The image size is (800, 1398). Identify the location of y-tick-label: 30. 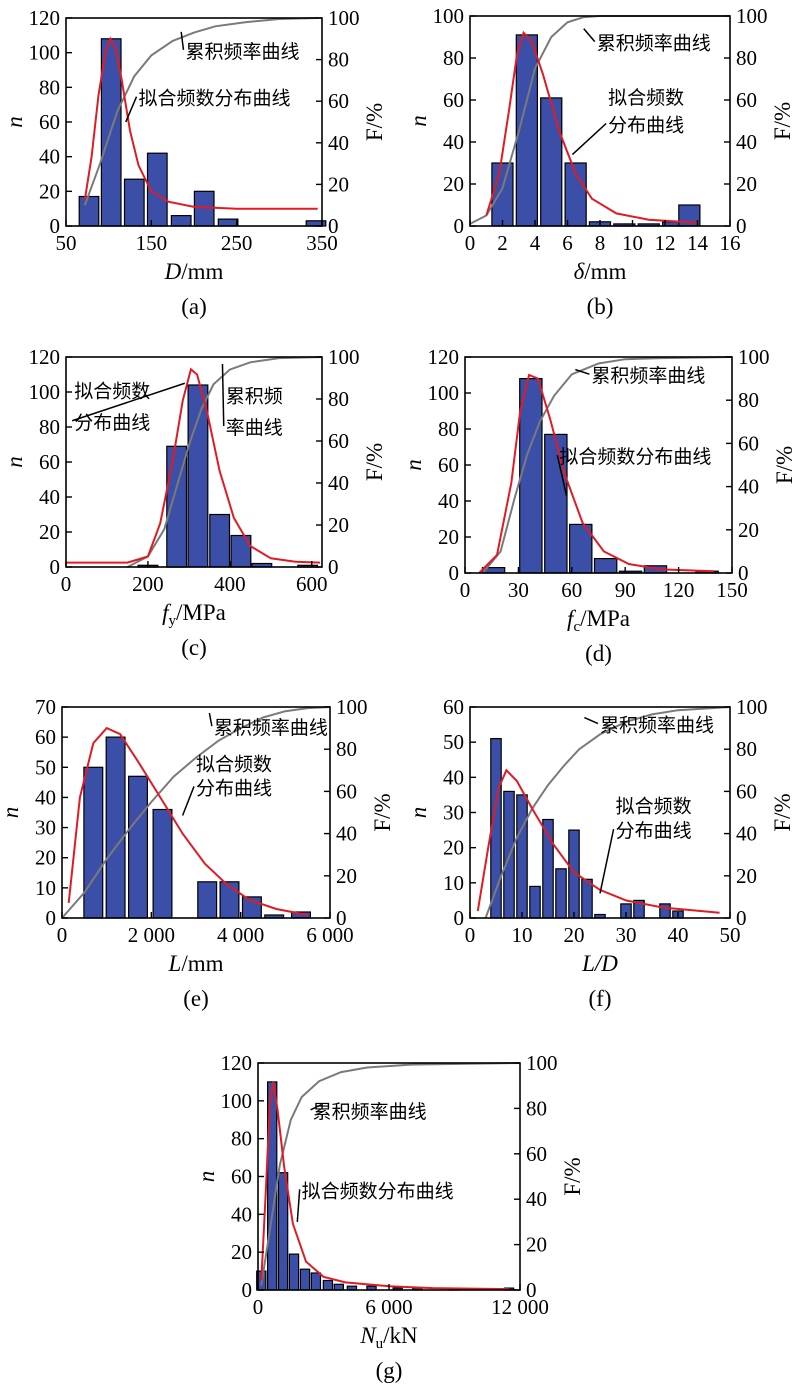
(453, 813).